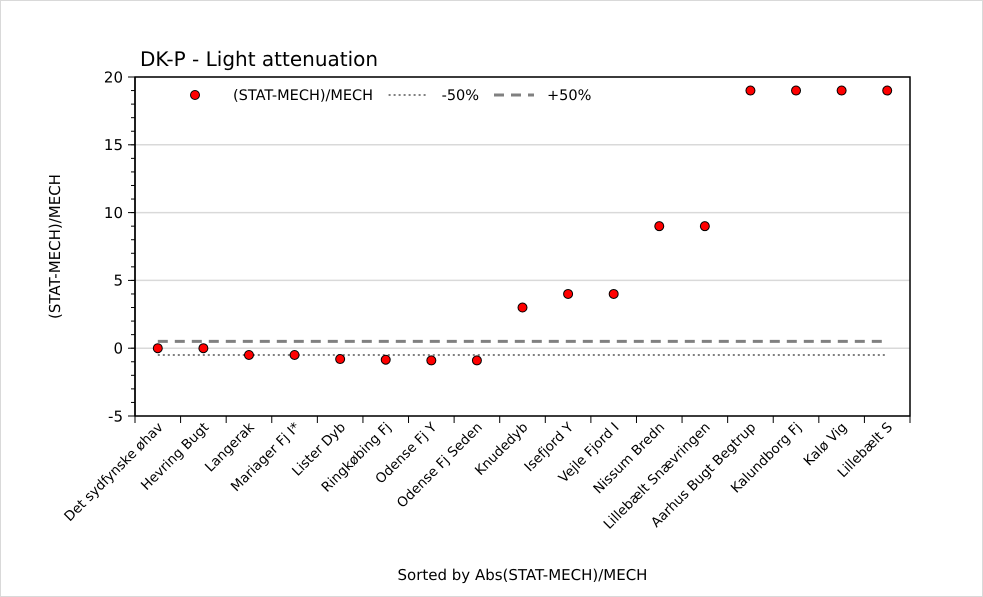 This screenshot has height=597, width=983. What do you see at coordinates (259, 59) in the screenshot?
I see `chart-title: DK-P - Light attenuation` at bounding box center [259, 59].